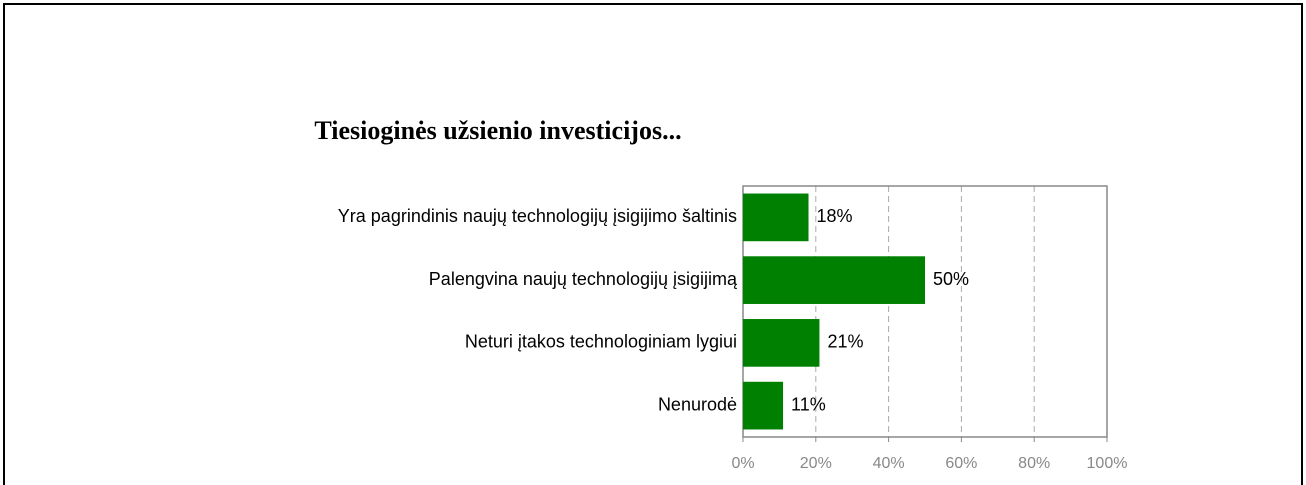  What do you see at coordinates (835, 216) in the screenshot?
I see `data-label: 18%` at bounding box center [835, 216].